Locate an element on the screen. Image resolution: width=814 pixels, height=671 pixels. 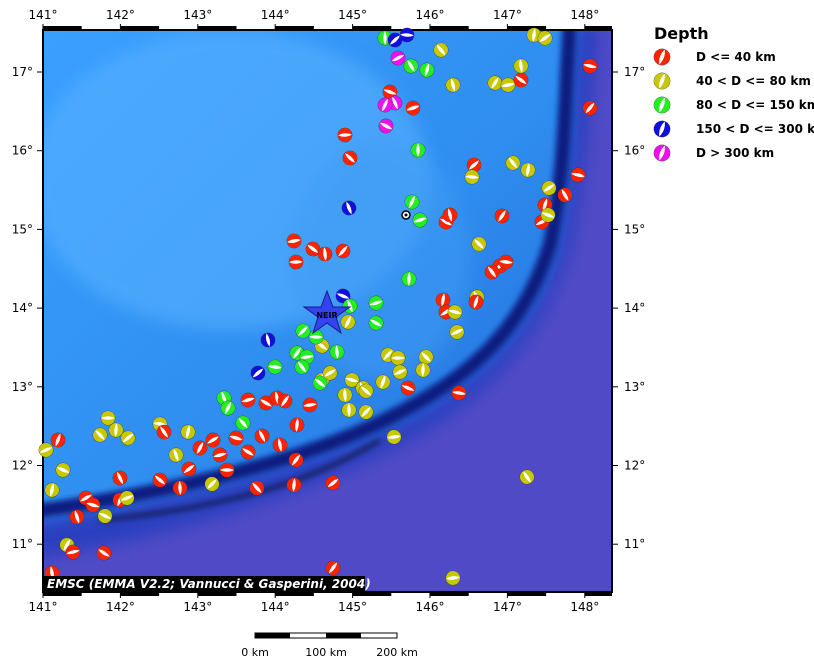
x-tick-label: 148° is located at coordinates (584, 607).